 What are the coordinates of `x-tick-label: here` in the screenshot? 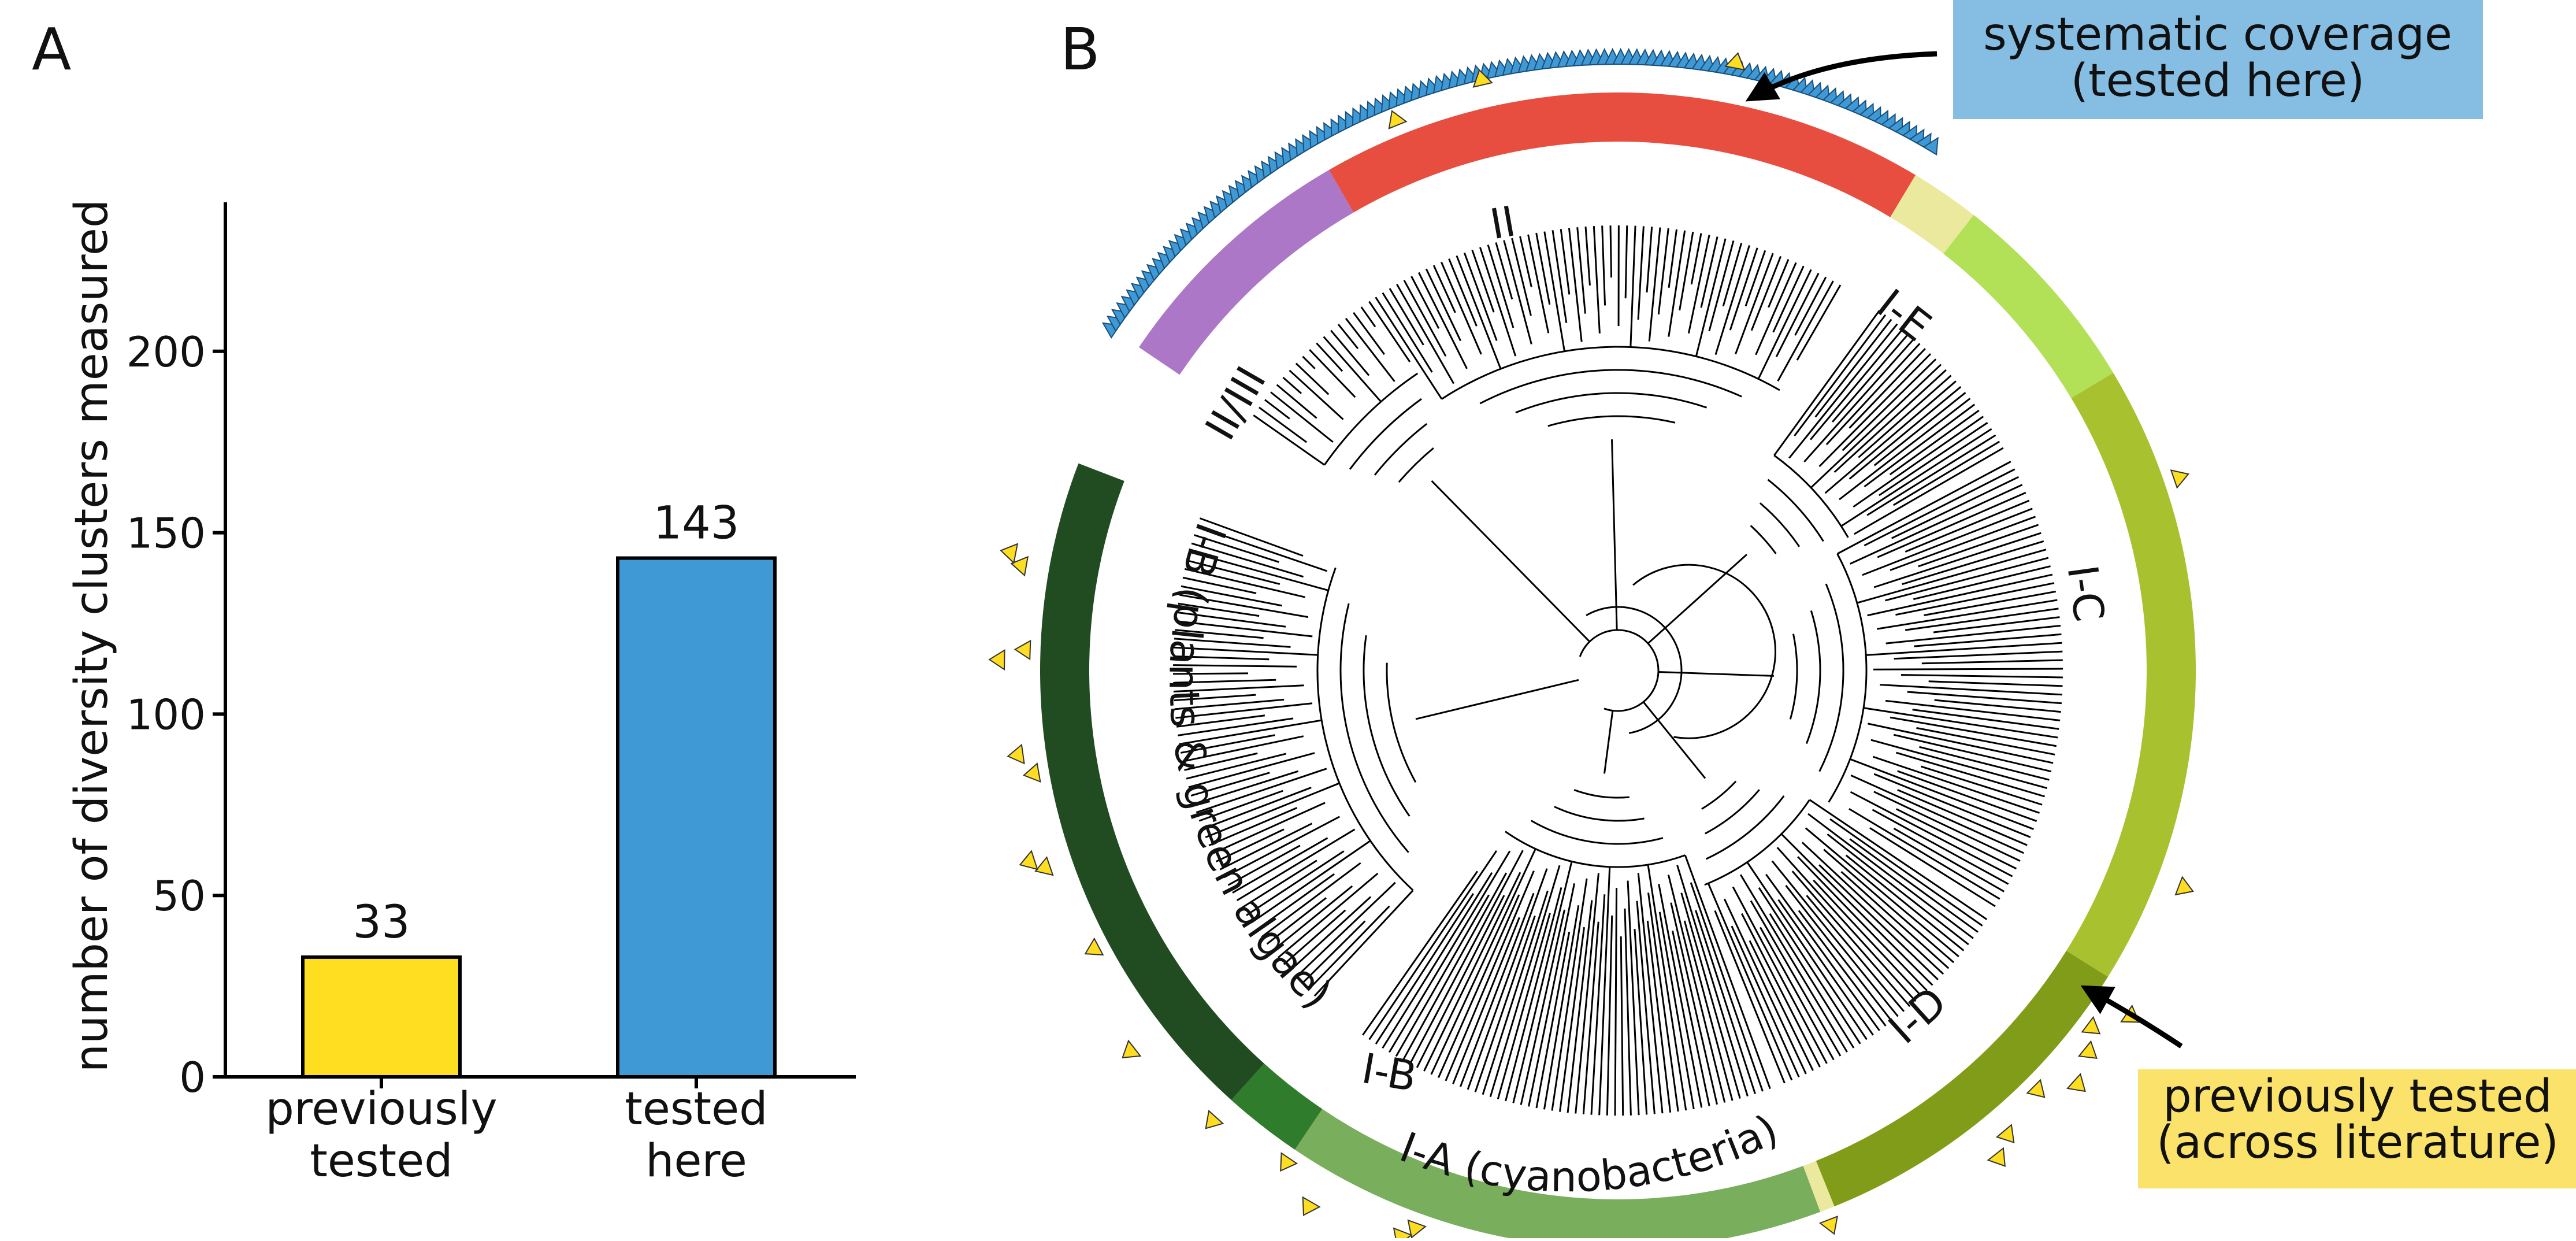 It's located at (696, 1161).